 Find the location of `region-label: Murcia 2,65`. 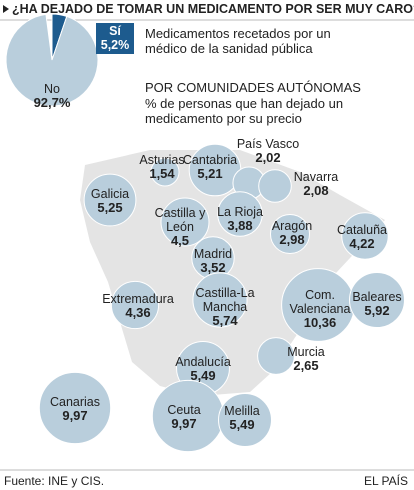

region-label: Murcia 2,65 is located at coordinates (306, 359).